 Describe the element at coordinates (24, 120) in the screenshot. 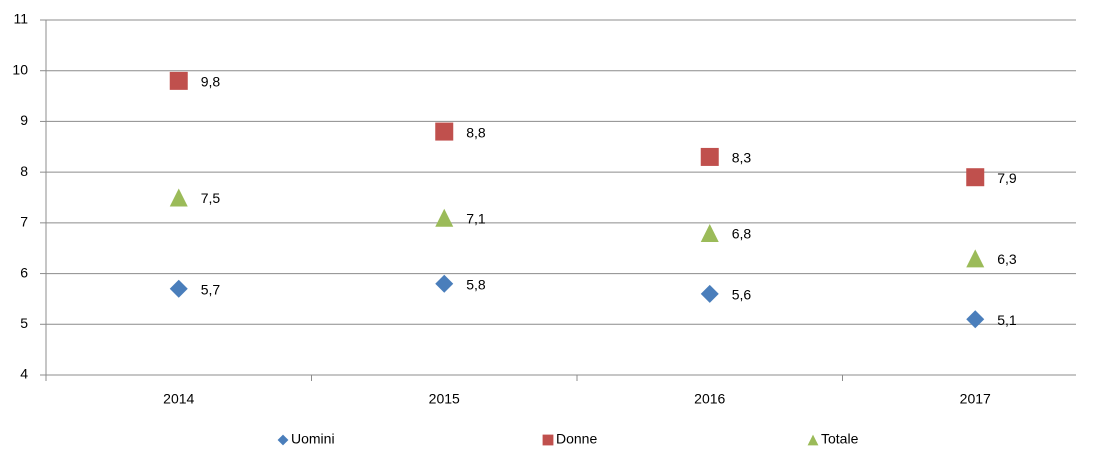

I see `y-tick-label: 9` at that location.